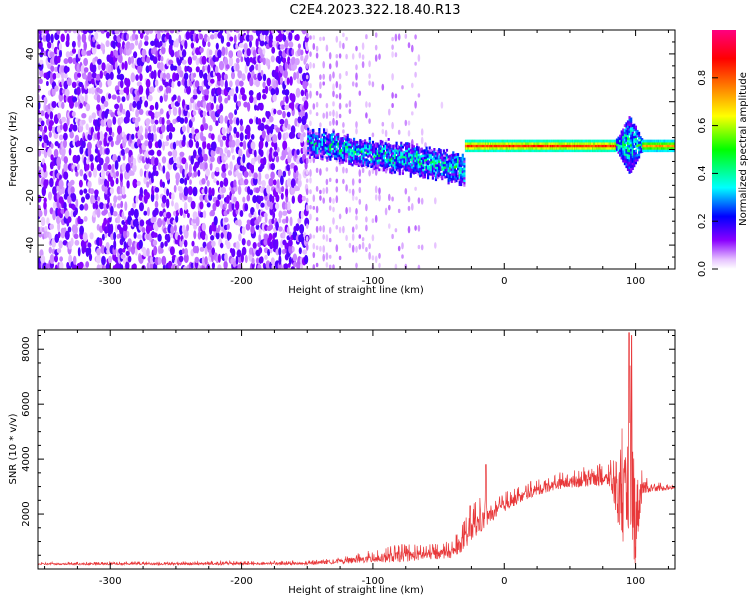 This screenshot has height=604, width=750. I want to click on figure-title: C2E4.2023.322.18.40.R13, so click(374, 10).